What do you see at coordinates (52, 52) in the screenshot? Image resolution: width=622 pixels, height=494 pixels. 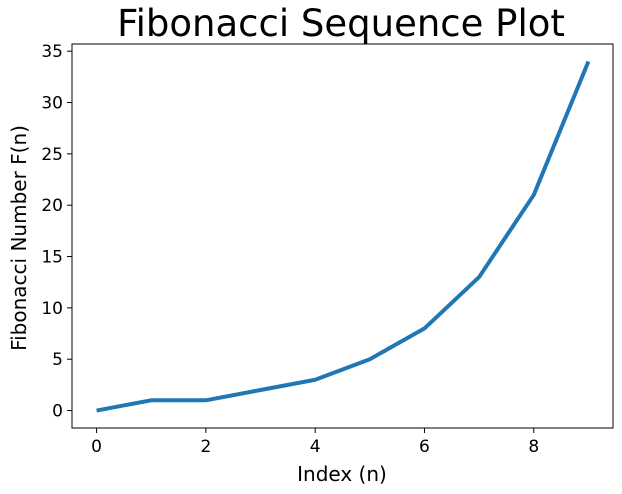 I see `y-tick-label: 35` at bounding box center [52, 52].